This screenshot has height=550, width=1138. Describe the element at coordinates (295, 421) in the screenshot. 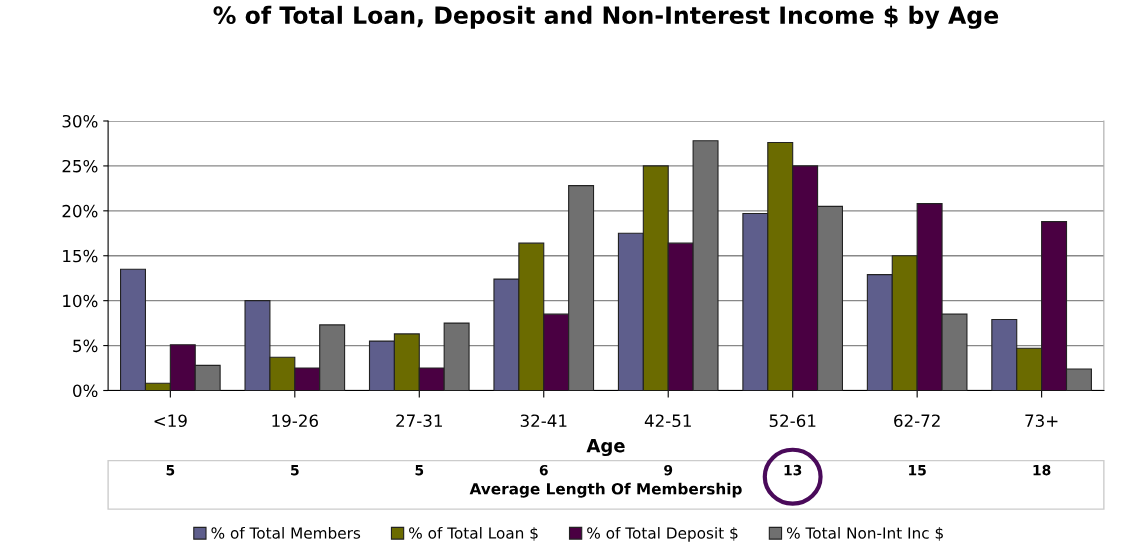

I see `x-tick-label: 19-26` at that location.